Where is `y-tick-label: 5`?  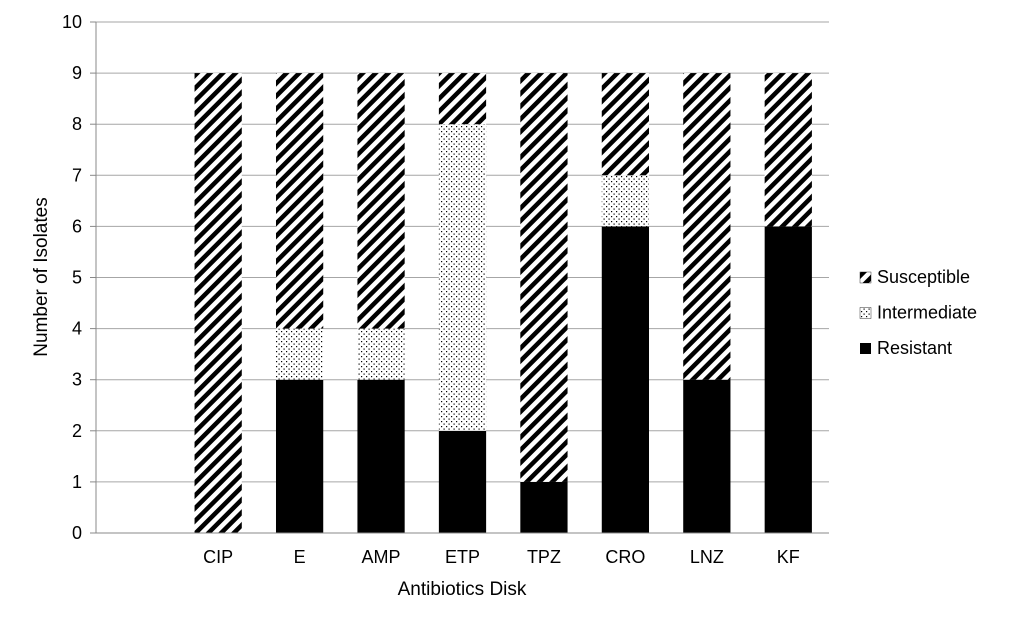 y-tick-label: 5 is located at coordinates (77, 278).